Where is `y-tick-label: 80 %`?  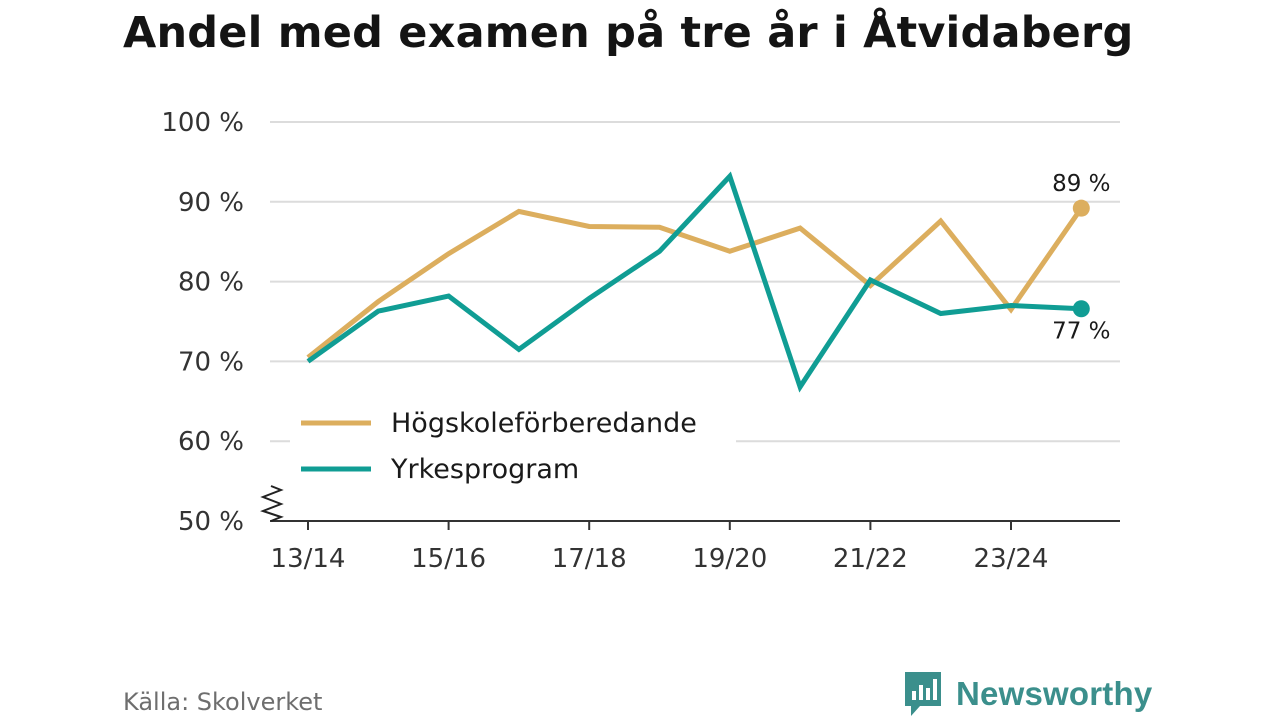 y-tick-label: 80 % is located at coordinates (211, 283).